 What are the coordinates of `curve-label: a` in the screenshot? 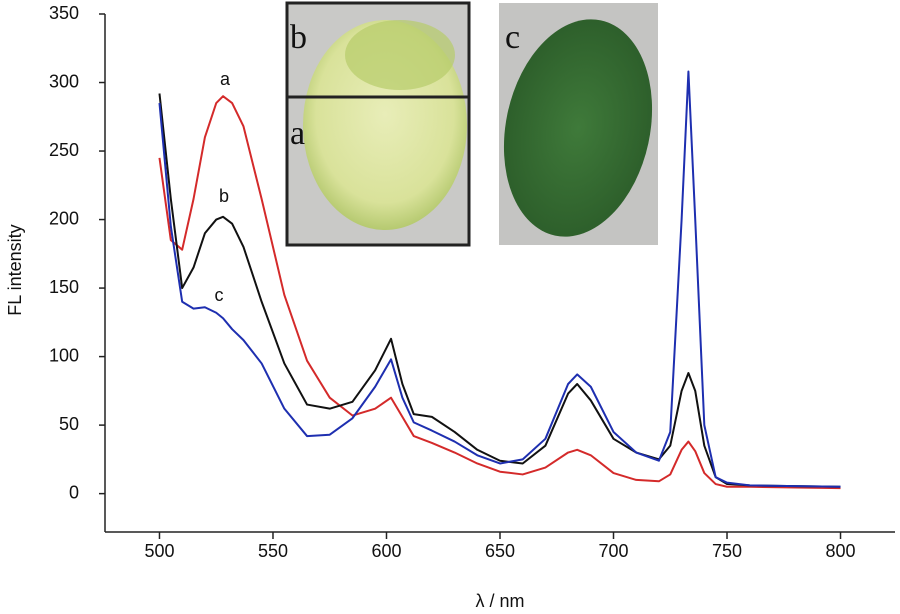 It's located at (225, 79).